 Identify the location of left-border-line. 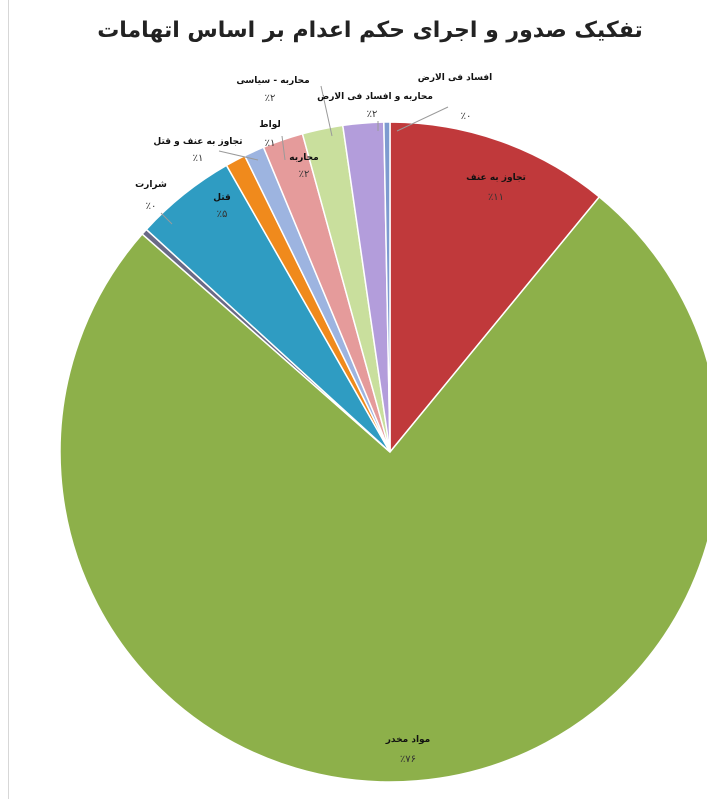
(8, 399).